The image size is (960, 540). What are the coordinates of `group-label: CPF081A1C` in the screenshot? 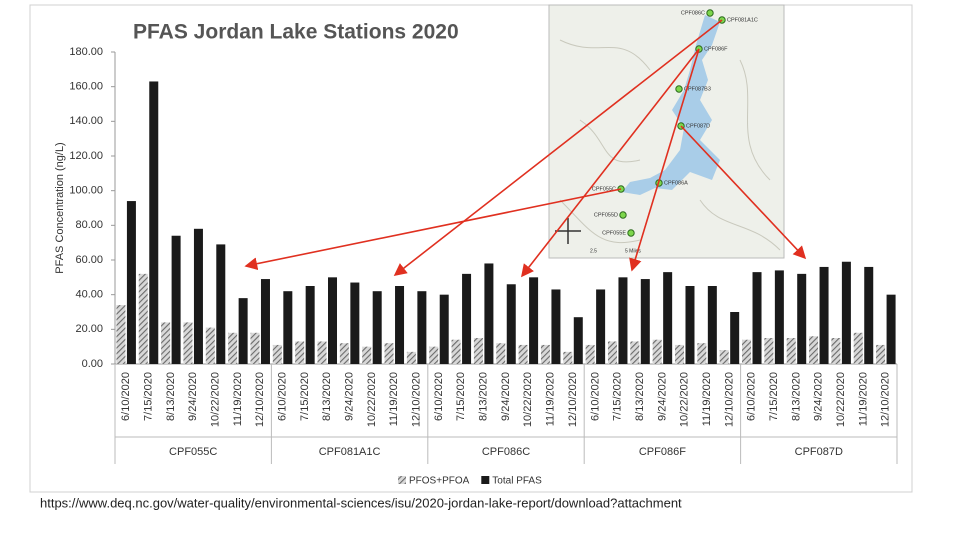 It's located at (350, 452).